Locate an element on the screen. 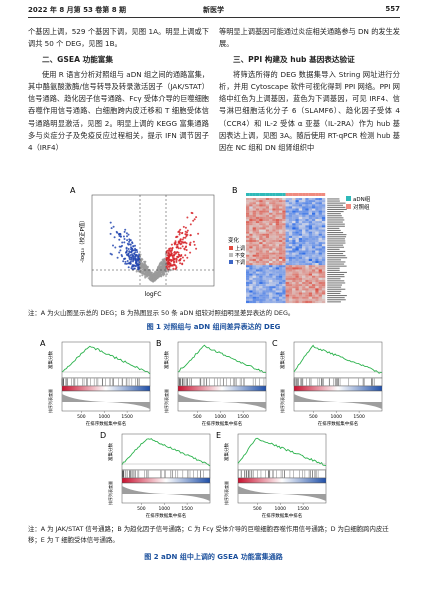  y-axis-label: 富集分数 is located at coordinates (110, 452).